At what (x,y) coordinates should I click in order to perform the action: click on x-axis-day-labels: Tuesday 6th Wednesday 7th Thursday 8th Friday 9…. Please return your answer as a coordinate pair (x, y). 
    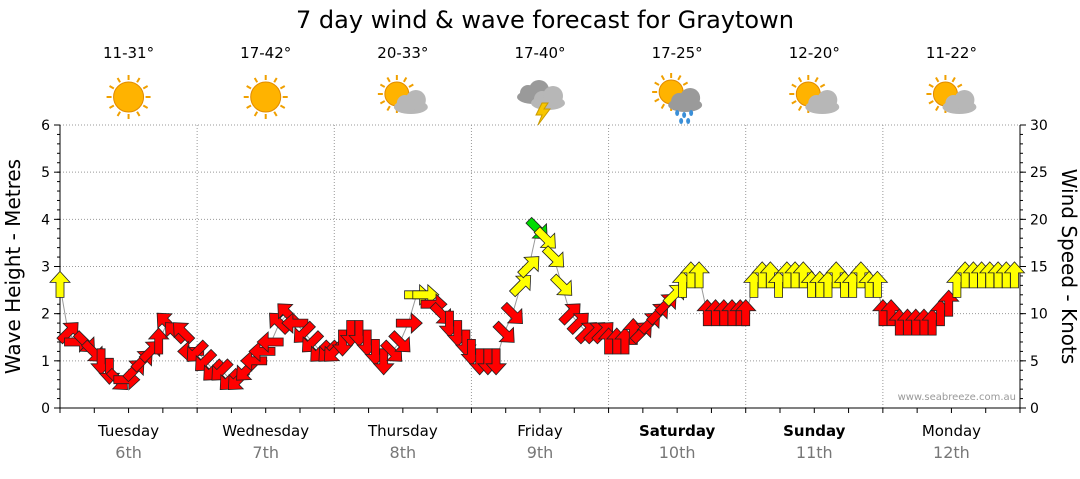
    Looking at the image, I should click on (539, 442).